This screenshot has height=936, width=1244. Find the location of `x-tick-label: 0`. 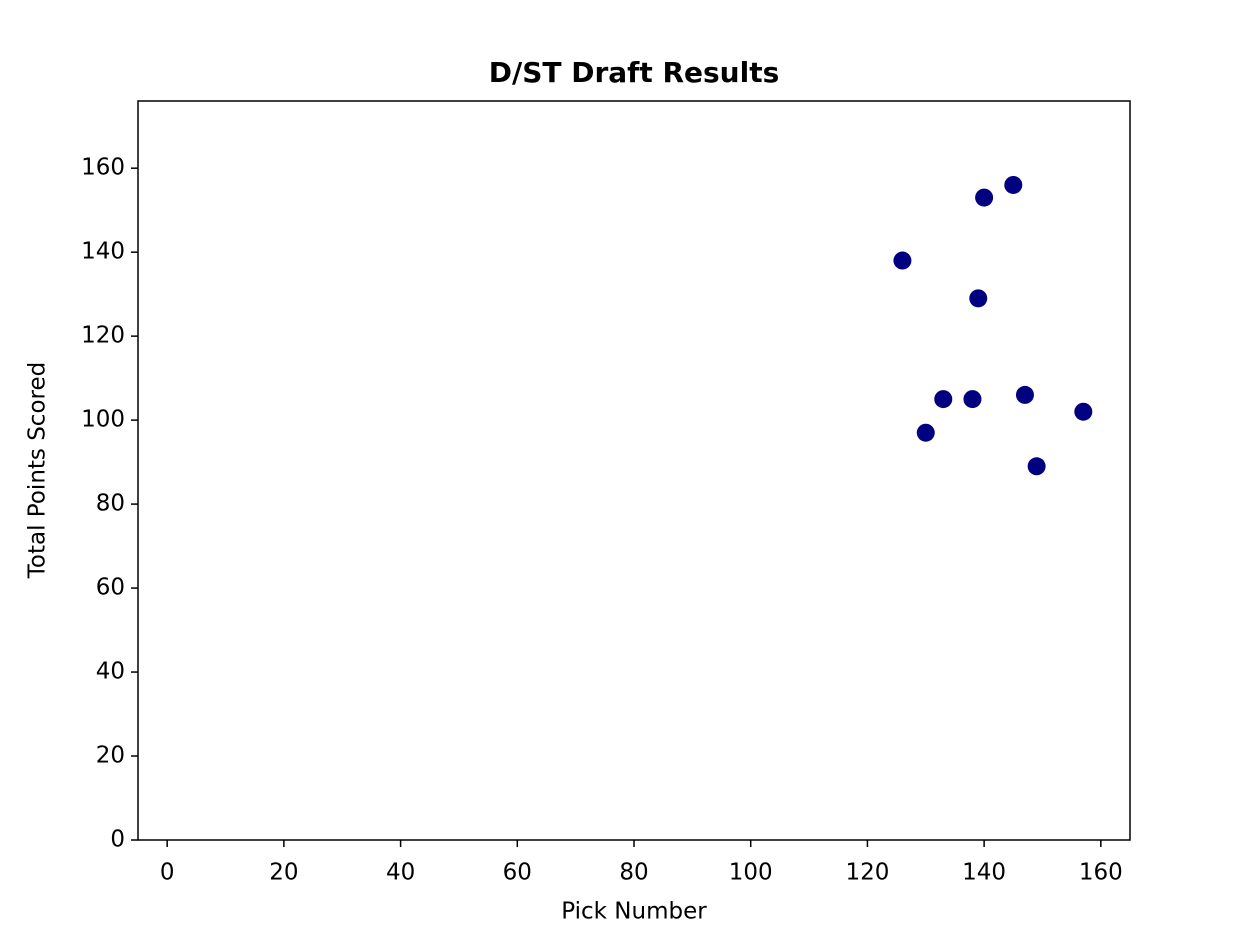

x-tick-label: 0 is located at coordinates (167, 873).